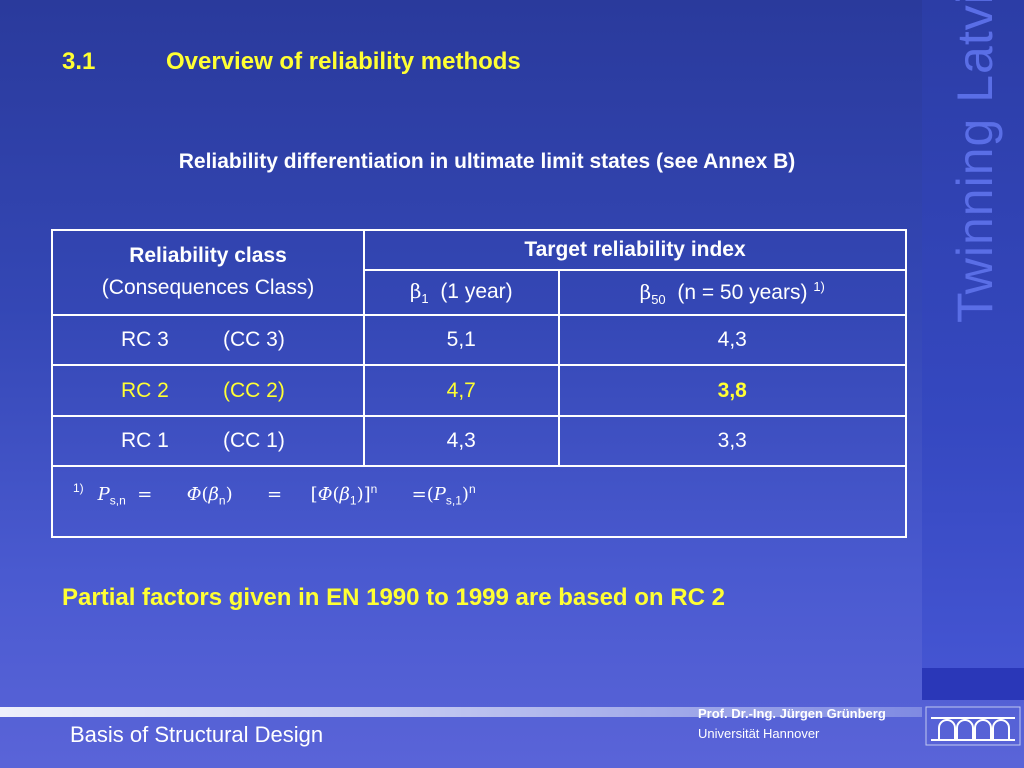 Image resolution: width=1024 pixels, height=768 pixels. I want to click on formula-n-sub: n, so click(222, 500).